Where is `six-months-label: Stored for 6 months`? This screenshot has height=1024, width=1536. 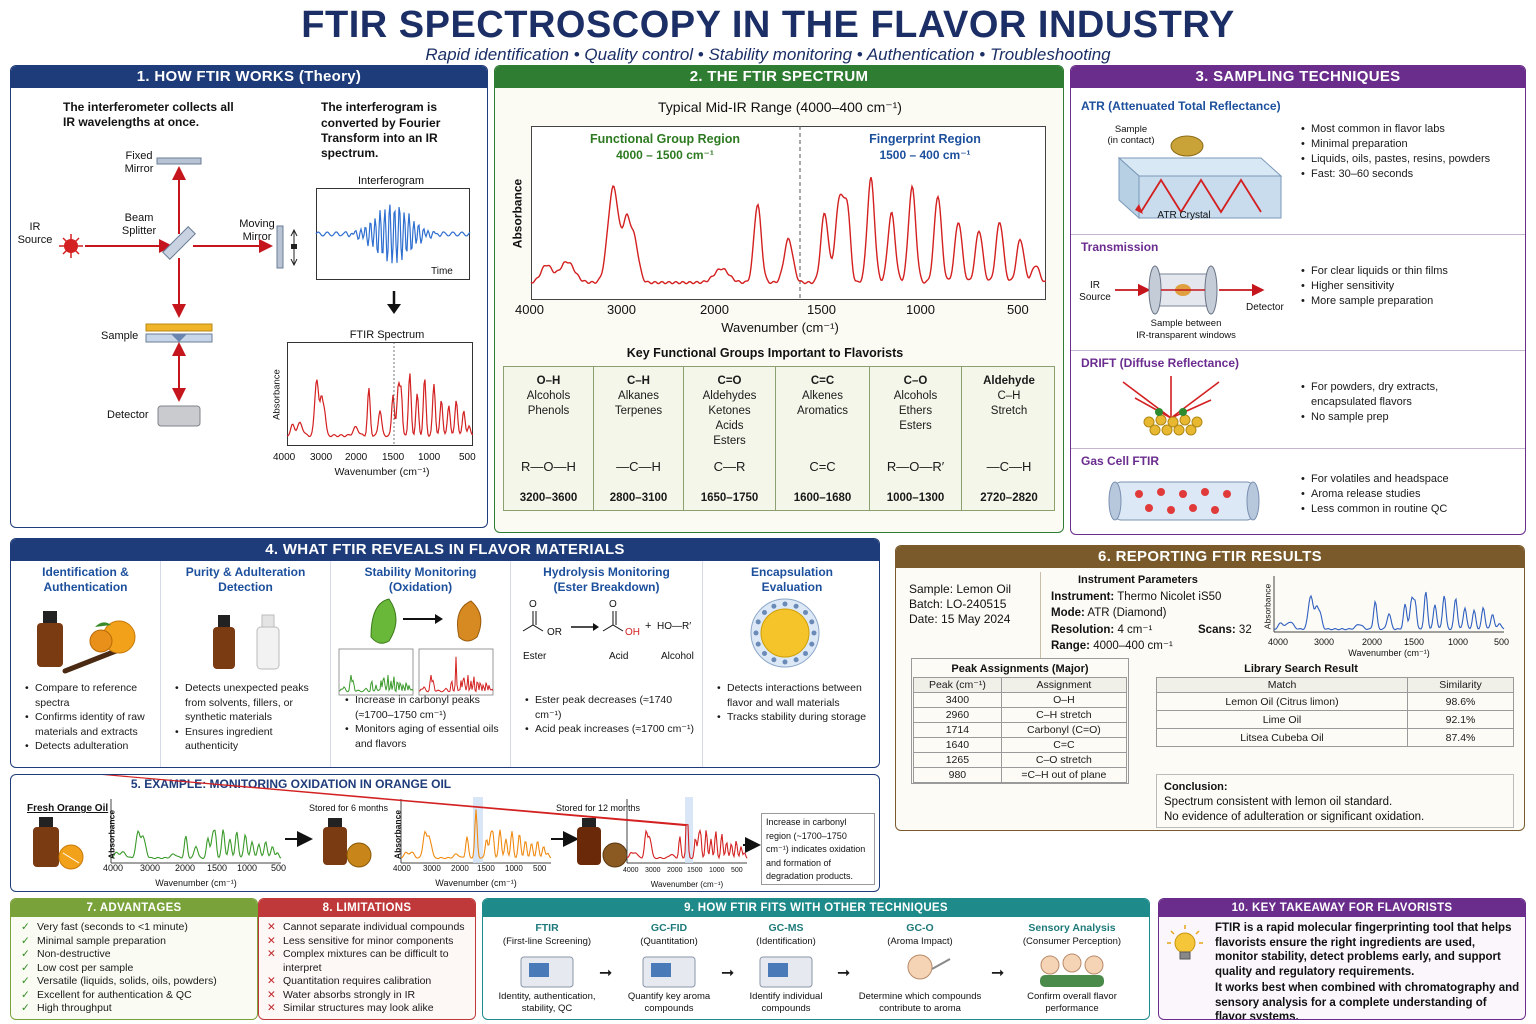 six-months-label: Stored for 6 months is located at coordinates (349, 808).